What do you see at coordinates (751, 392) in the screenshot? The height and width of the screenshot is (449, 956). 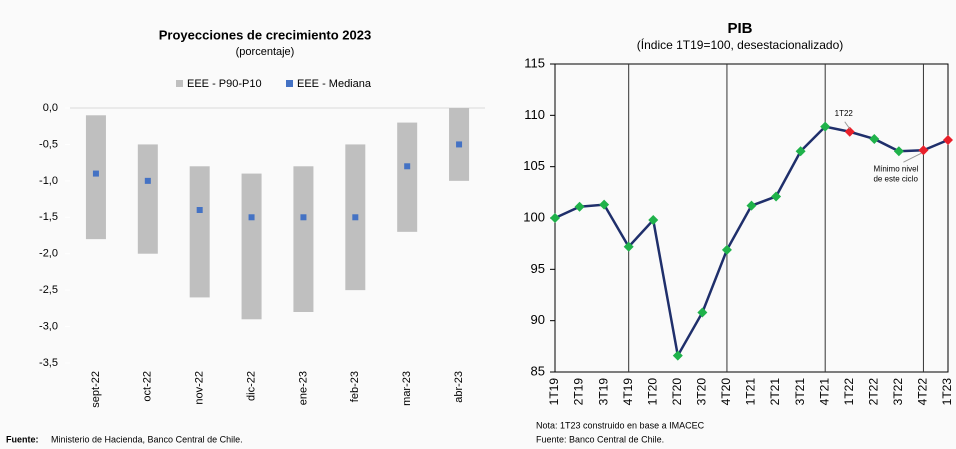 I see `x-tick-label: 1T21` at bounding box center [751, 392].